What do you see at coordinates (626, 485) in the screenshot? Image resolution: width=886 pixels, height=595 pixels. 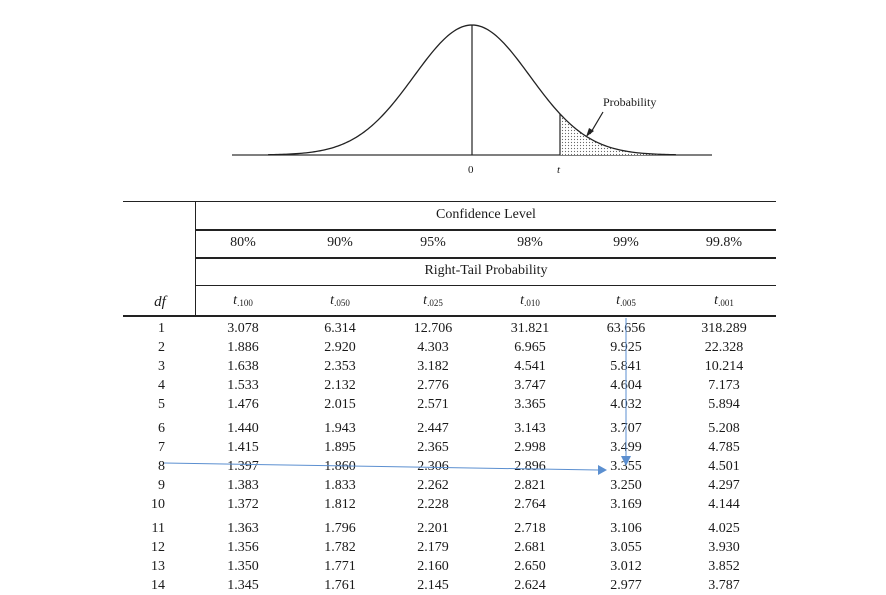 I see `table-cell: 3.250` at bounding box center [626, 485].